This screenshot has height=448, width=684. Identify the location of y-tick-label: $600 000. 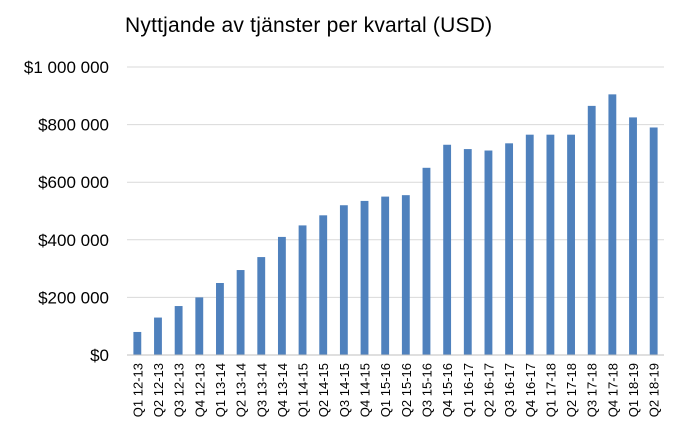
(73, 182).